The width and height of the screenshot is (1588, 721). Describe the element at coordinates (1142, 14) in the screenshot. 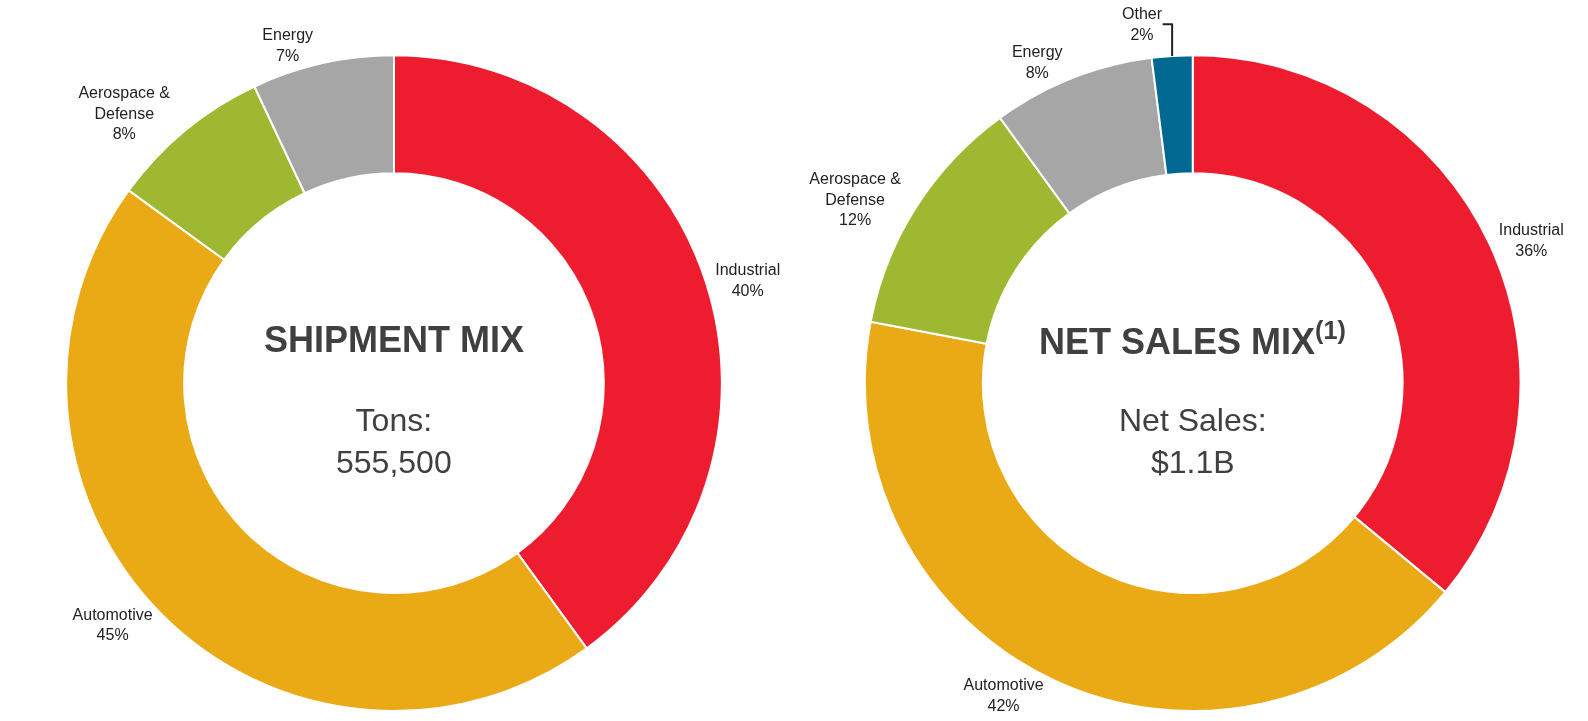

I see `slice-label: Other` at that location.